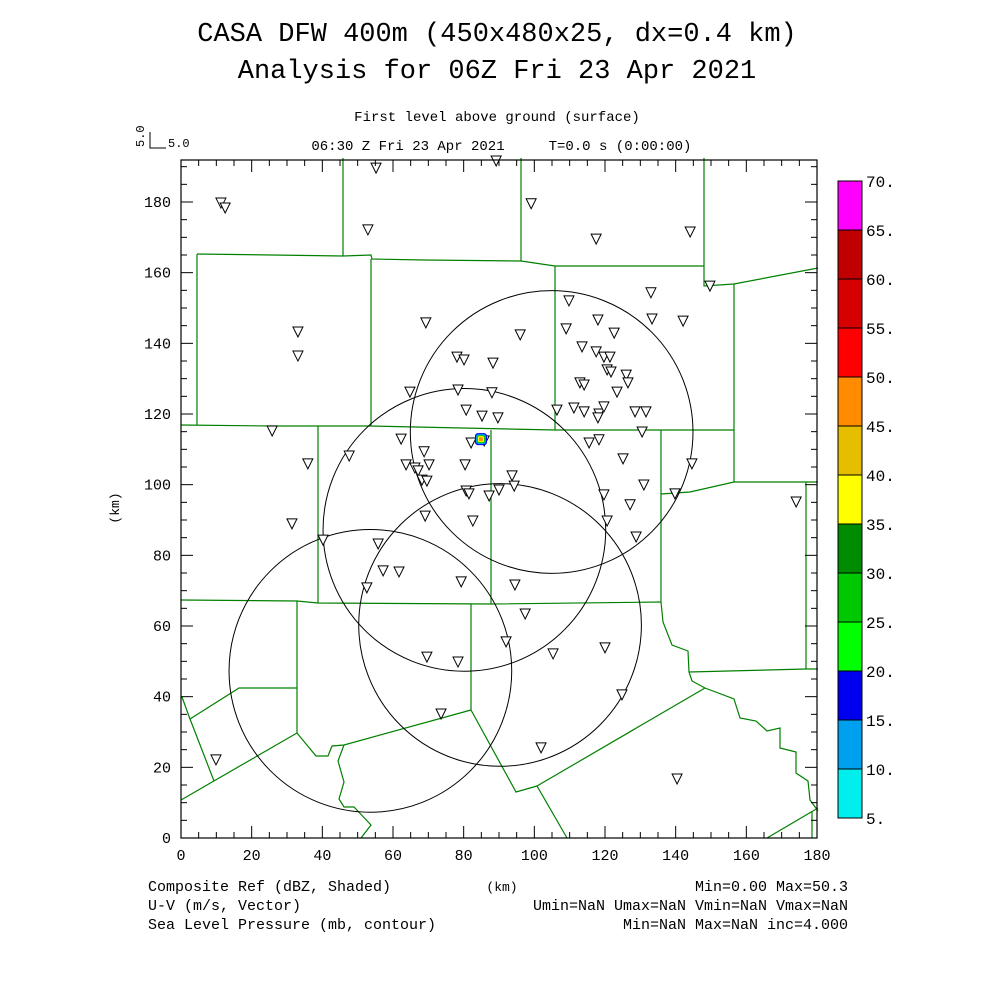 This screenshot has width=1000, height=1000. What do you see at coordinates (501, 887) in the screenshot?
I see `x-axis-label: (km)` at bounding box center [501, 887].